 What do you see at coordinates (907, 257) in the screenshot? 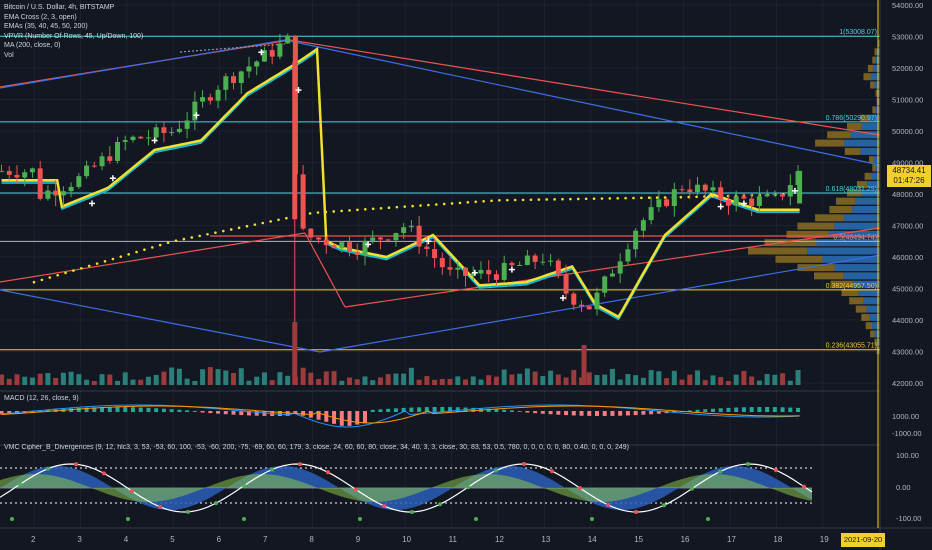
I see `price-tick-label: 46000.00` at bounding box center [907, 257].